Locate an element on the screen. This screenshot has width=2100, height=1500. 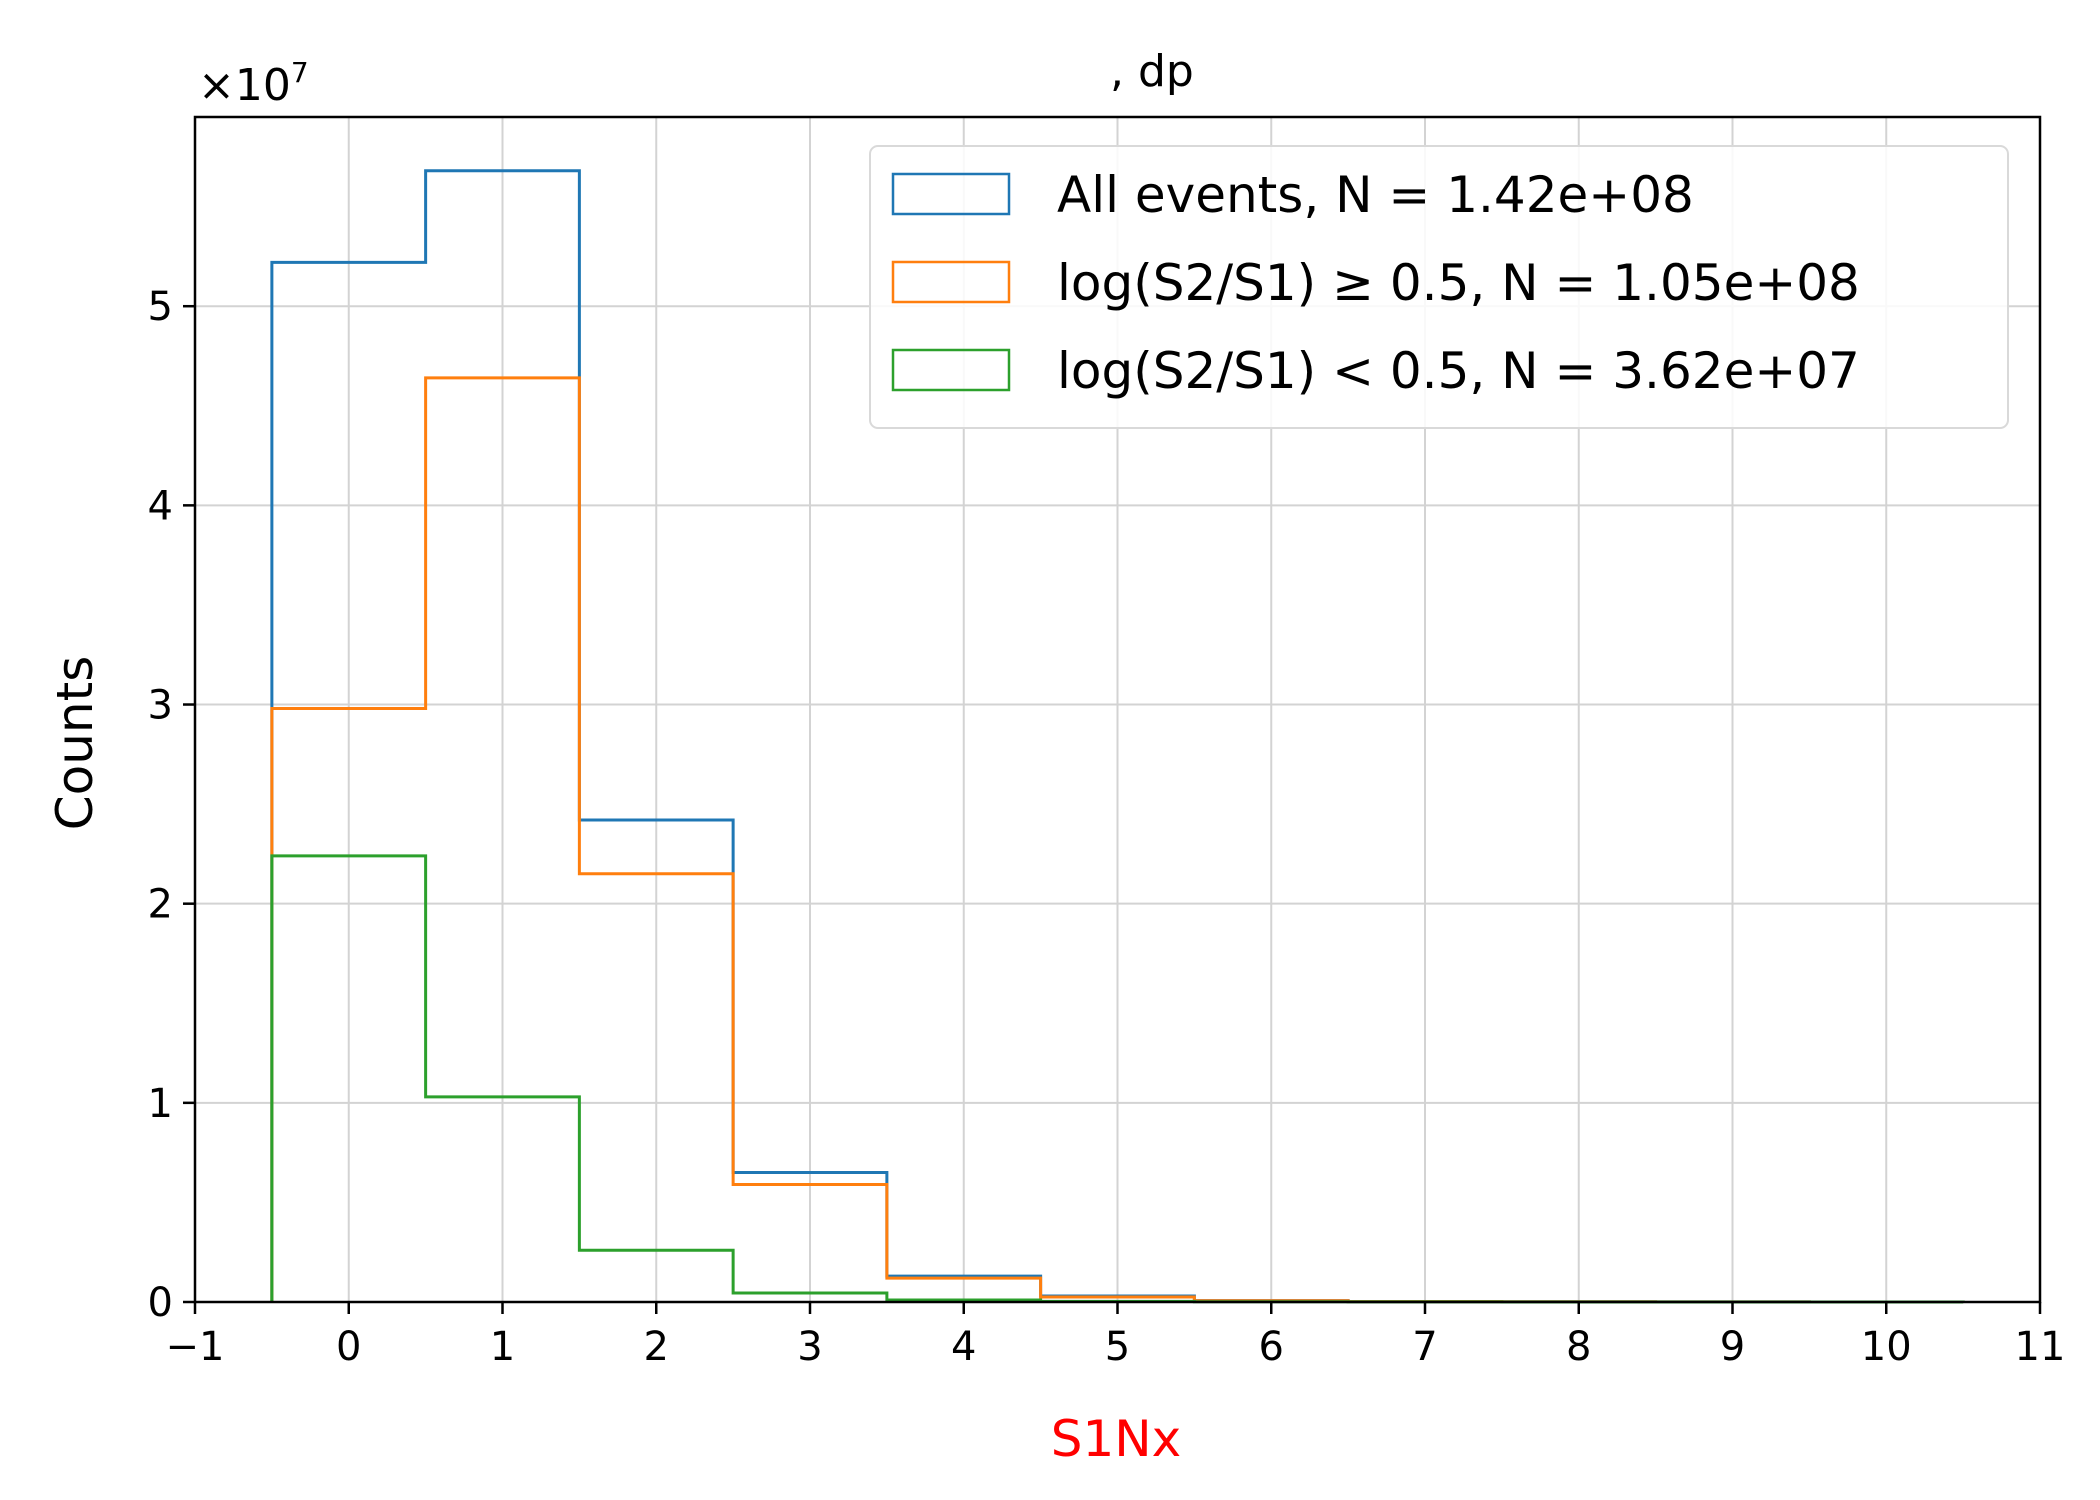
legend-frame is located at coordinates (1439, 287).